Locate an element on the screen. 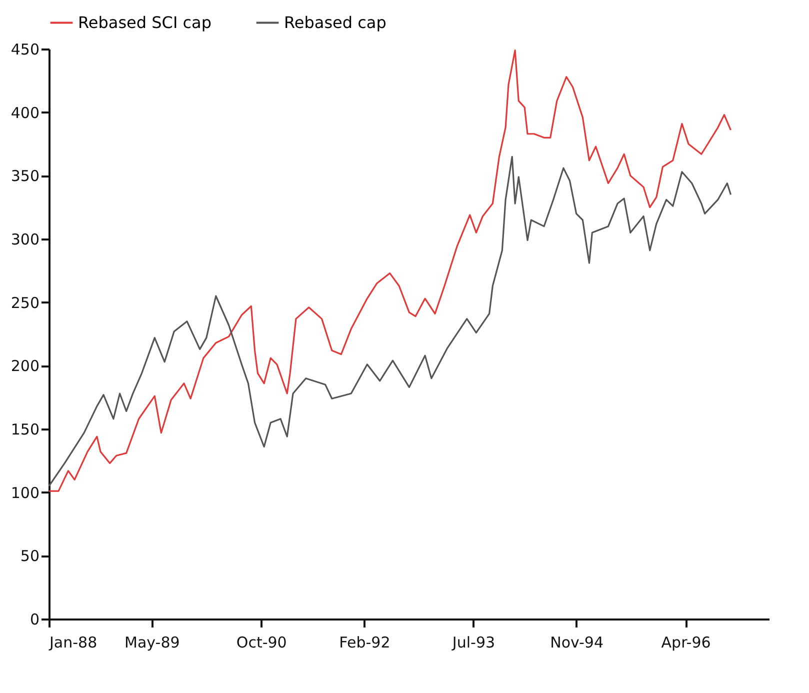 Image resolution: width=809 pixels, height=693 pixels. y-tick-label: 400 is located at coordinates (25, 113).